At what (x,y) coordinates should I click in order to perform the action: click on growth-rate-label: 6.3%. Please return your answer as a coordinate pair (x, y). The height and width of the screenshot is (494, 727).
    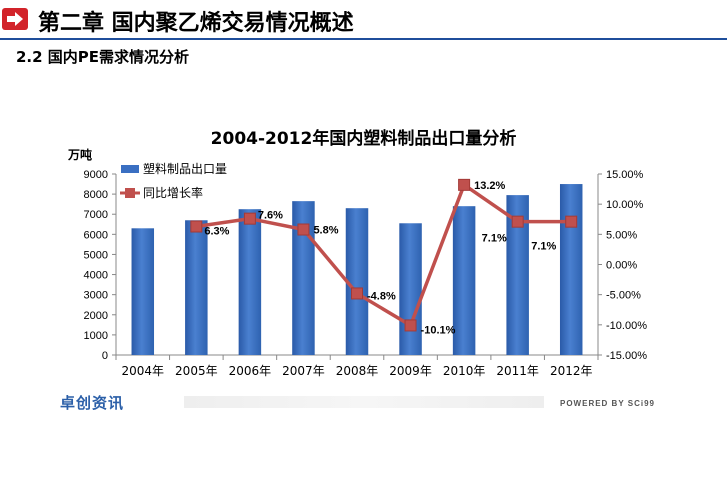
    Looking at the image, I should click on (216, 231).